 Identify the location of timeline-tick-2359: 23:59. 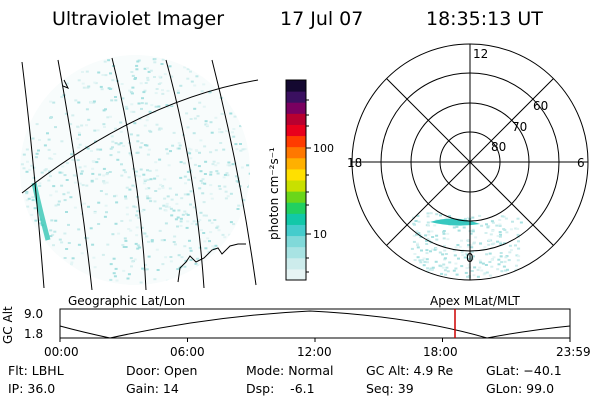
(573, 352).